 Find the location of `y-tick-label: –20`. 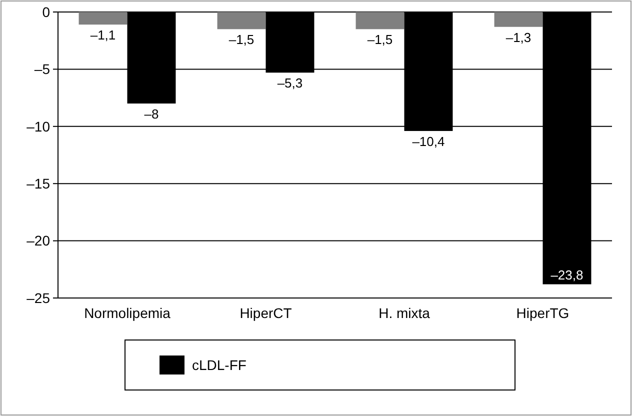

y-tick-label: –20 is located at coordinates (38, 240).